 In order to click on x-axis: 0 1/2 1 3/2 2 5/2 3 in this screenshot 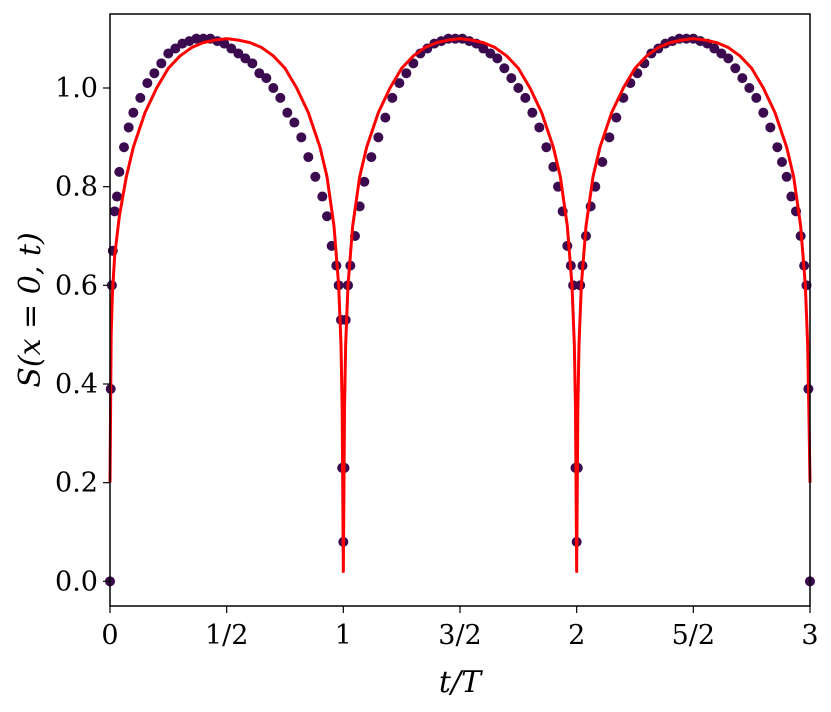, I will do `click(460, 628)`.